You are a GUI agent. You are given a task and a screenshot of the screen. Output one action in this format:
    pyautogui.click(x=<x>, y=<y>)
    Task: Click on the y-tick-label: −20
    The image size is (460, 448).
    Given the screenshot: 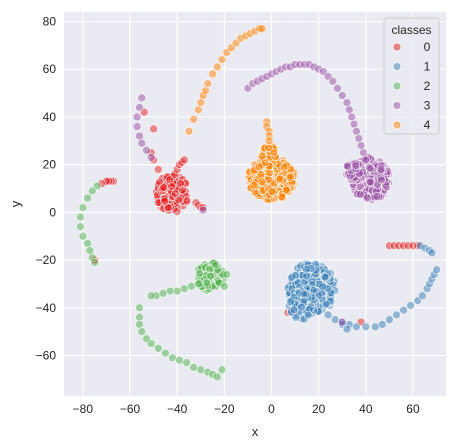 What is the action you would take?
    pyautogui.click(x=46, y=260)
    